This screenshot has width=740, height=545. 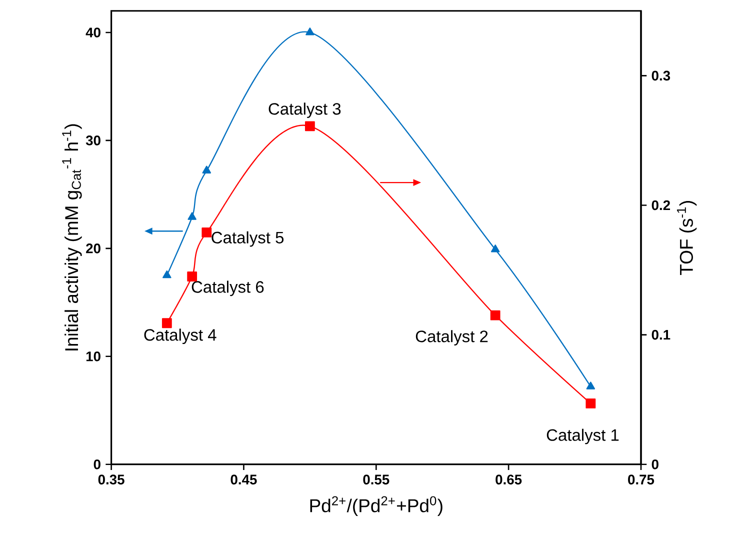 What do you see at coordinates (661, 205) in the screenshot?
I see `y2-tick-label: 0.2` at bounding box center [661, 205].